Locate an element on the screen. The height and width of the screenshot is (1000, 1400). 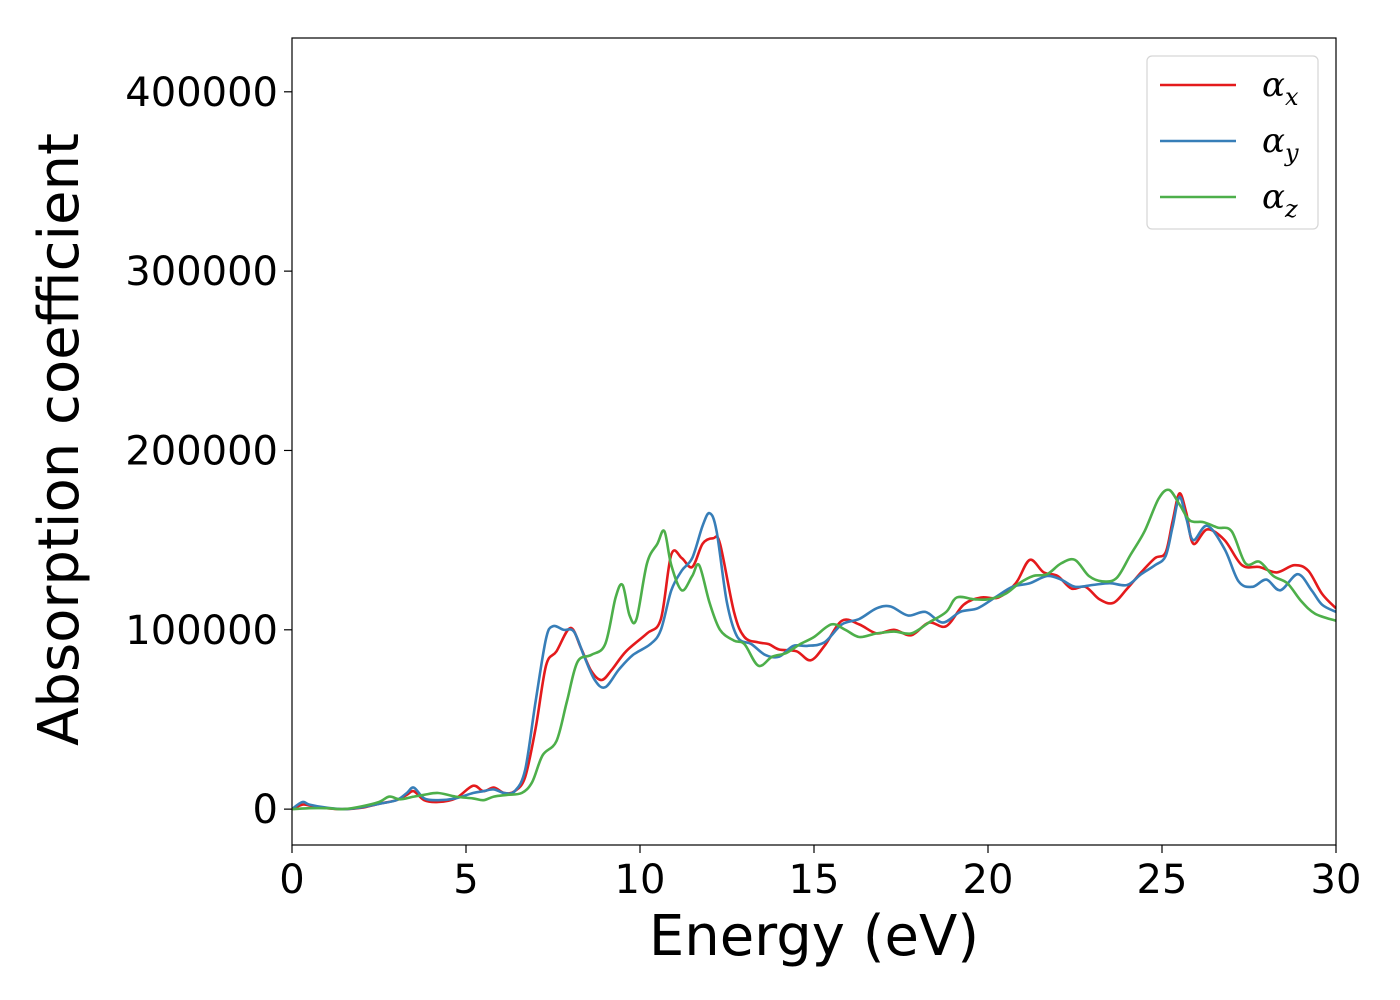
y-tick-label: 400000 is located at coordinates (201, 93).